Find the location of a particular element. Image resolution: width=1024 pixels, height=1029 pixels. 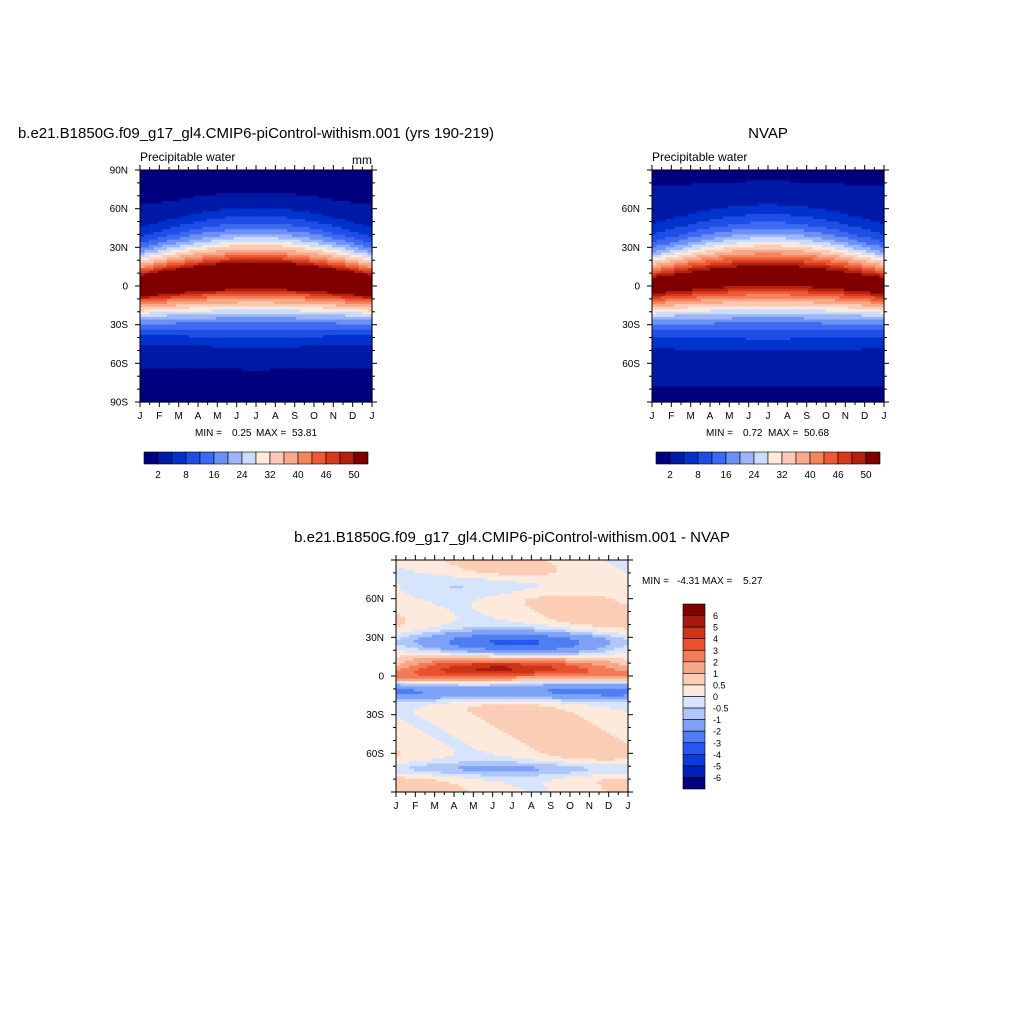

x-tick-label: O is located at coordinates (314, 416).